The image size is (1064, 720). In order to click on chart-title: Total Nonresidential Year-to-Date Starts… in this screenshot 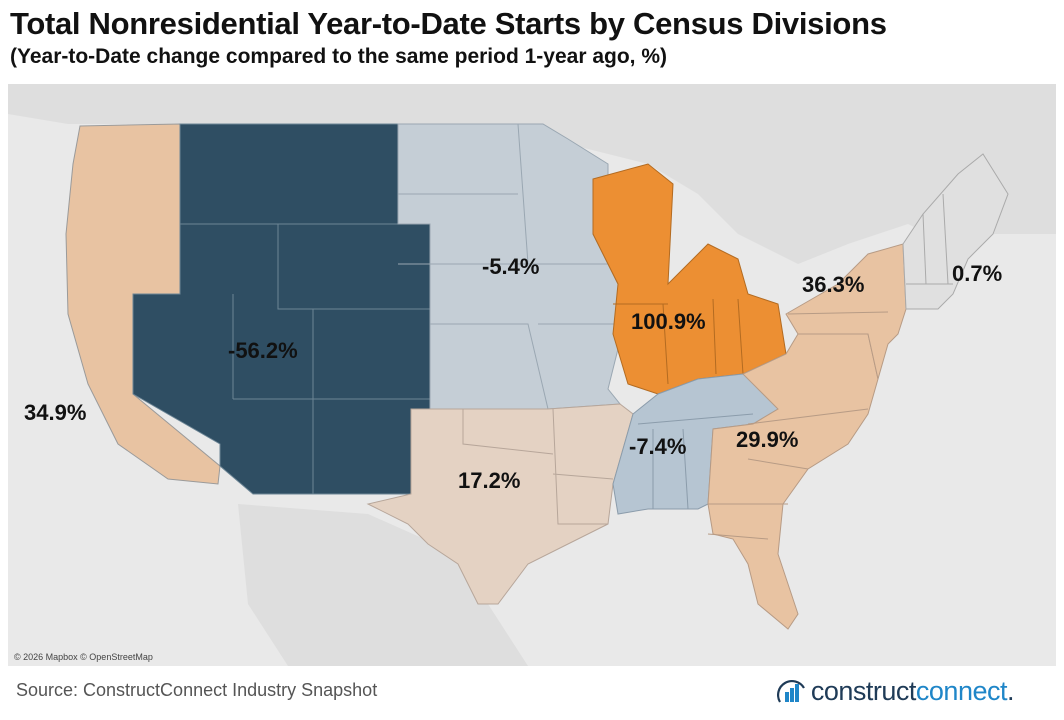, I will do `click(448, 23)`.